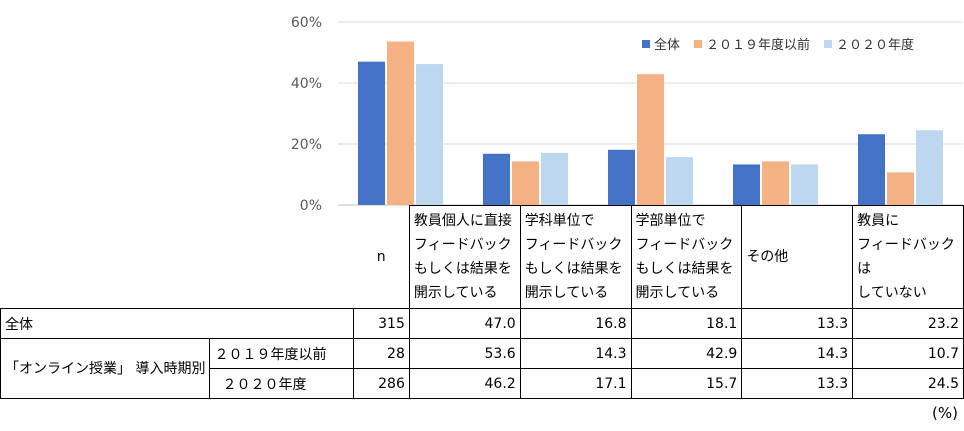 Image resolution: width=964 pixels, height=431 pixels. I want to click on category-header: 教員個人に直接 フィードバック もしくは結果を 開示している, so click(464, 257).